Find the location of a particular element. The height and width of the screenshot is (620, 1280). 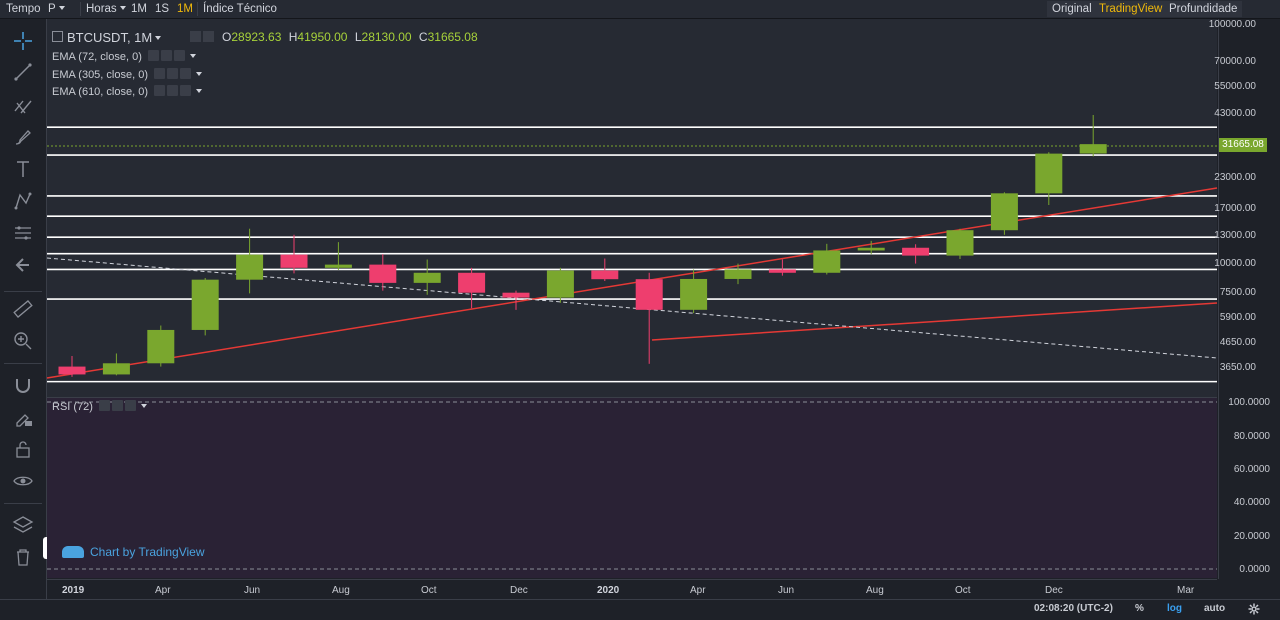

symbol-legend: BTCUSDT, 1M is located at coordinates (106, 37).